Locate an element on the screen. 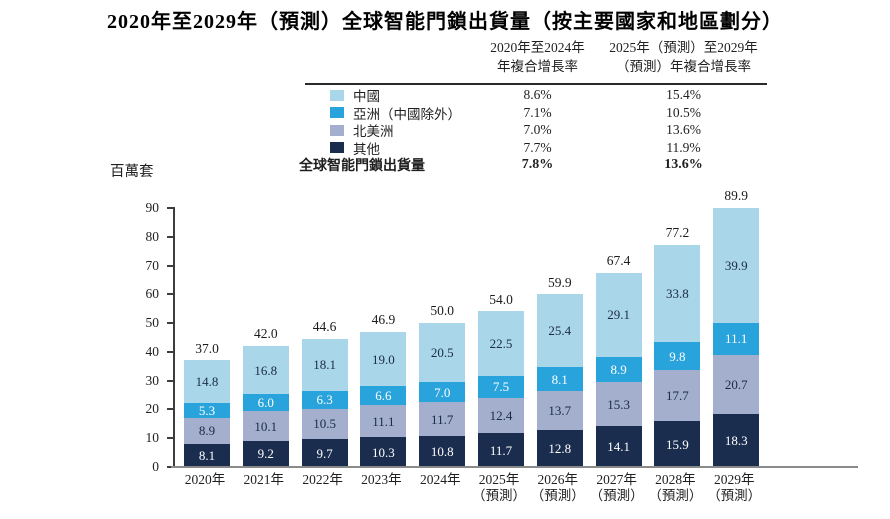 The height and width of the screenshot is (519, 890). x-axis-category-label: 2024年 is located at coordinates (440, 479).